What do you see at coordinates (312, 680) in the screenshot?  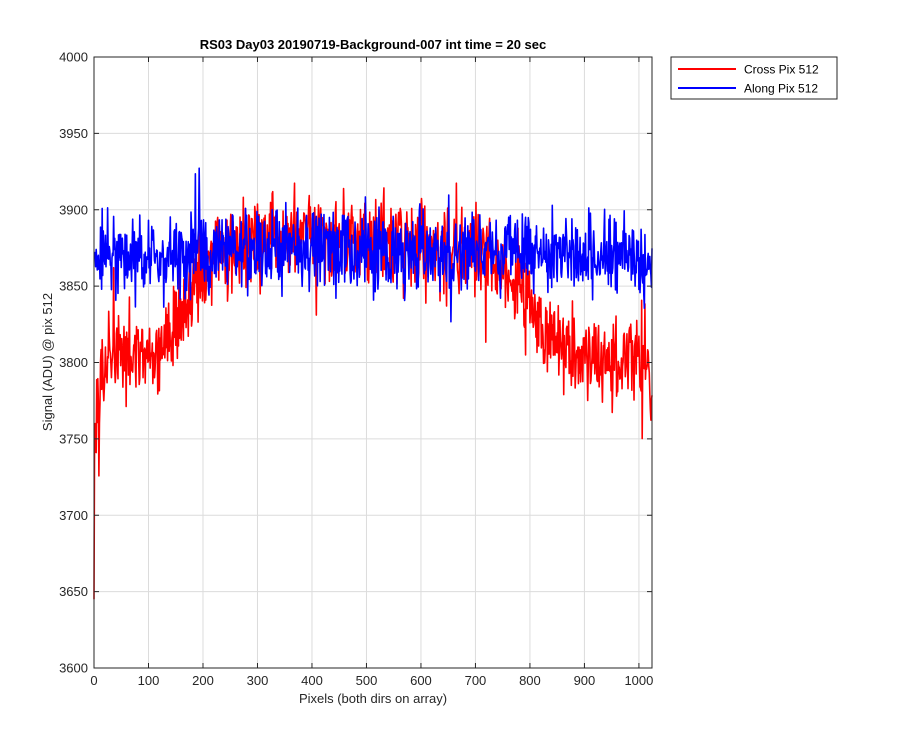 I see `x-tick-label: 400` at bounding box center [312, 680].